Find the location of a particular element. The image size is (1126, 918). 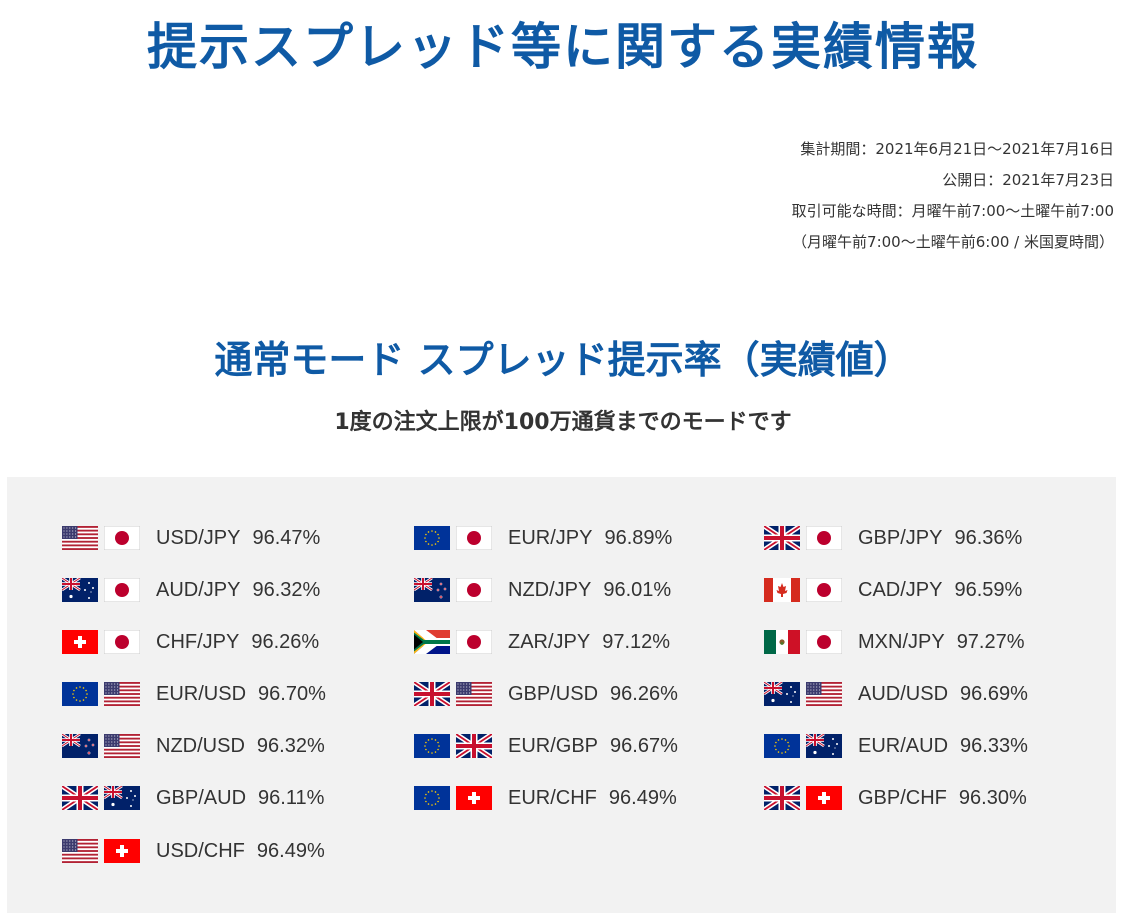

pair-label: GBP/AUD is located at coordinates (201, 797).